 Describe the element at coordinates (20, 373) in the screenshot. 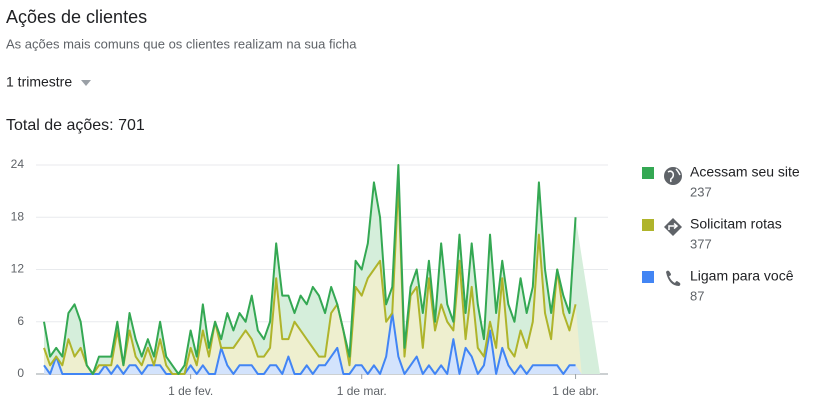

I see `y-tick-label: 0` at that location.